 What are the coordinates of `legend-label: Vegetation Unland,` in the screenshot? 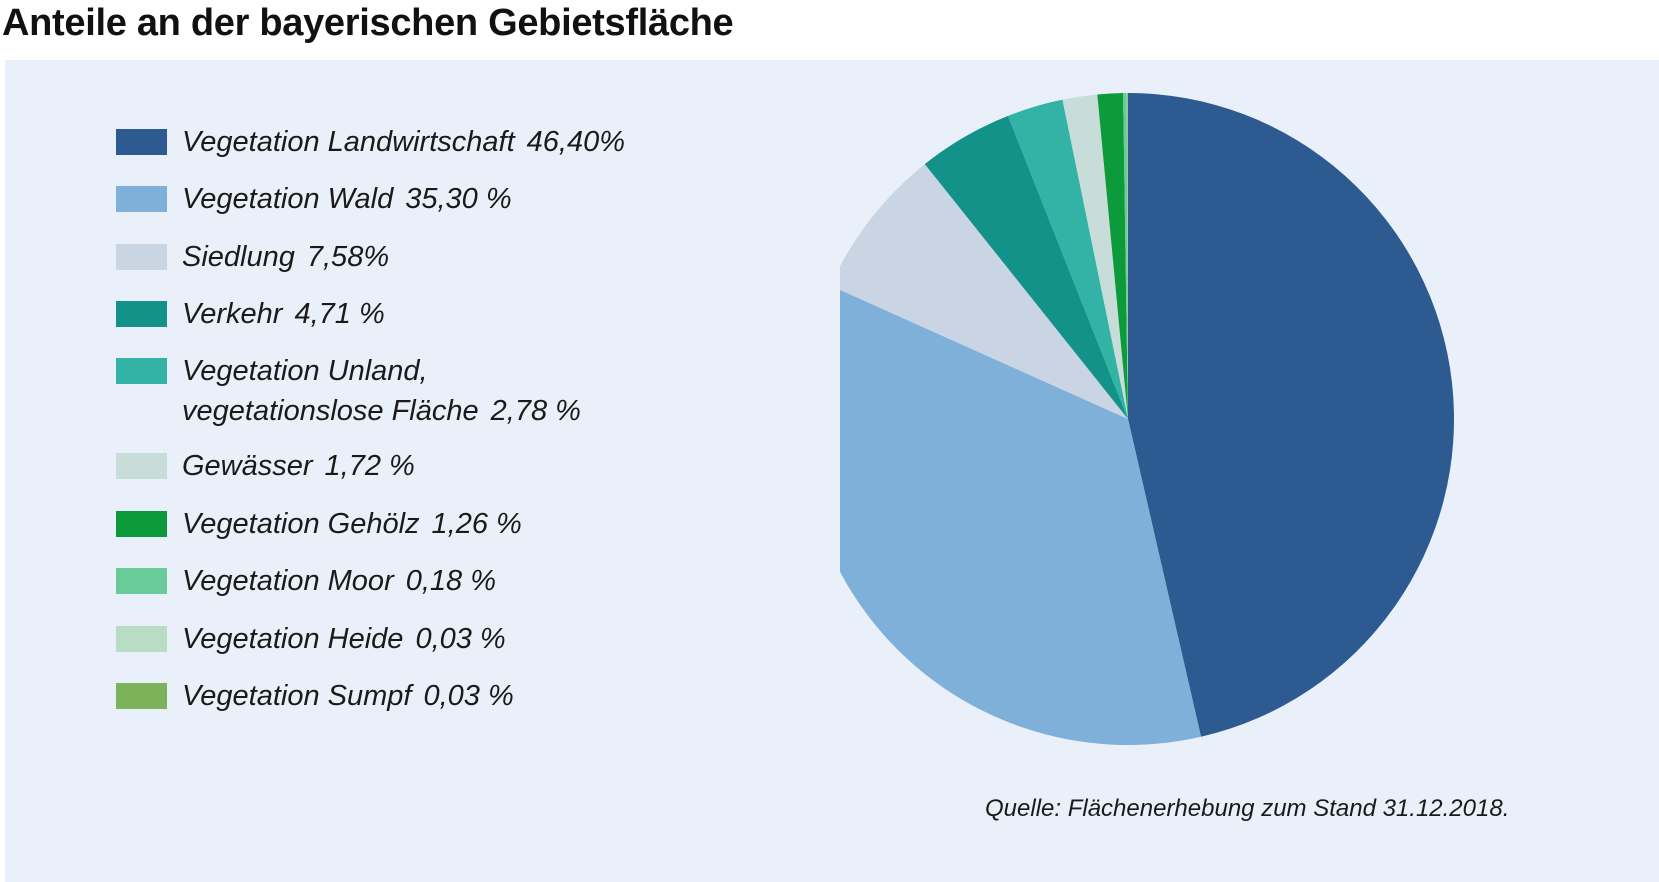 It's located at (305, 371).